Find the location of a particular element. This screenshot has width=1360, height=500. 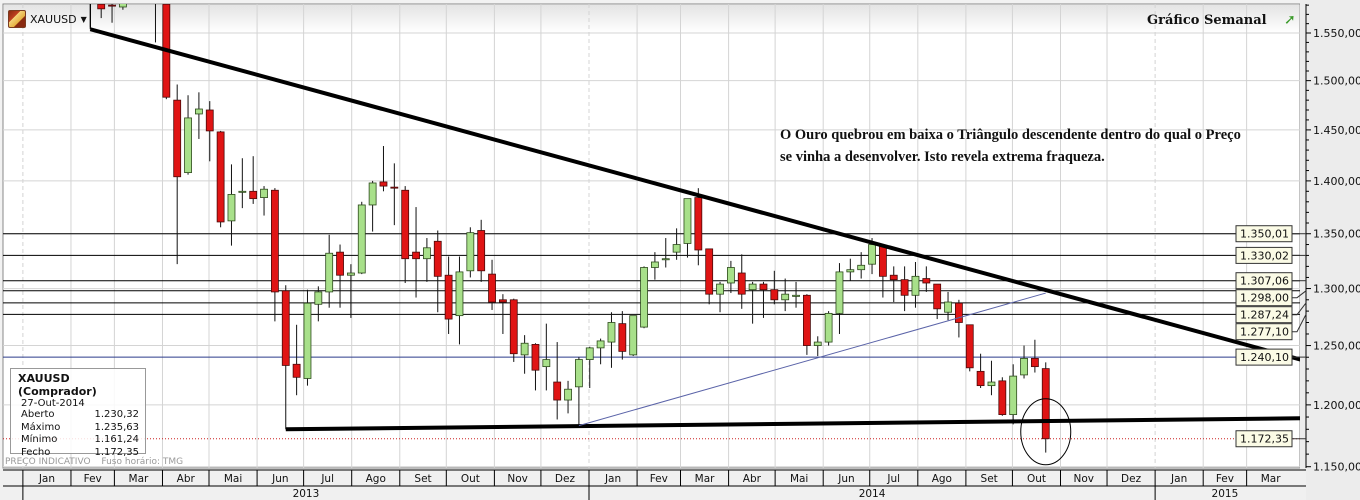

level-tag-label: 1.350,01 is located at coordinates (1264, 234).